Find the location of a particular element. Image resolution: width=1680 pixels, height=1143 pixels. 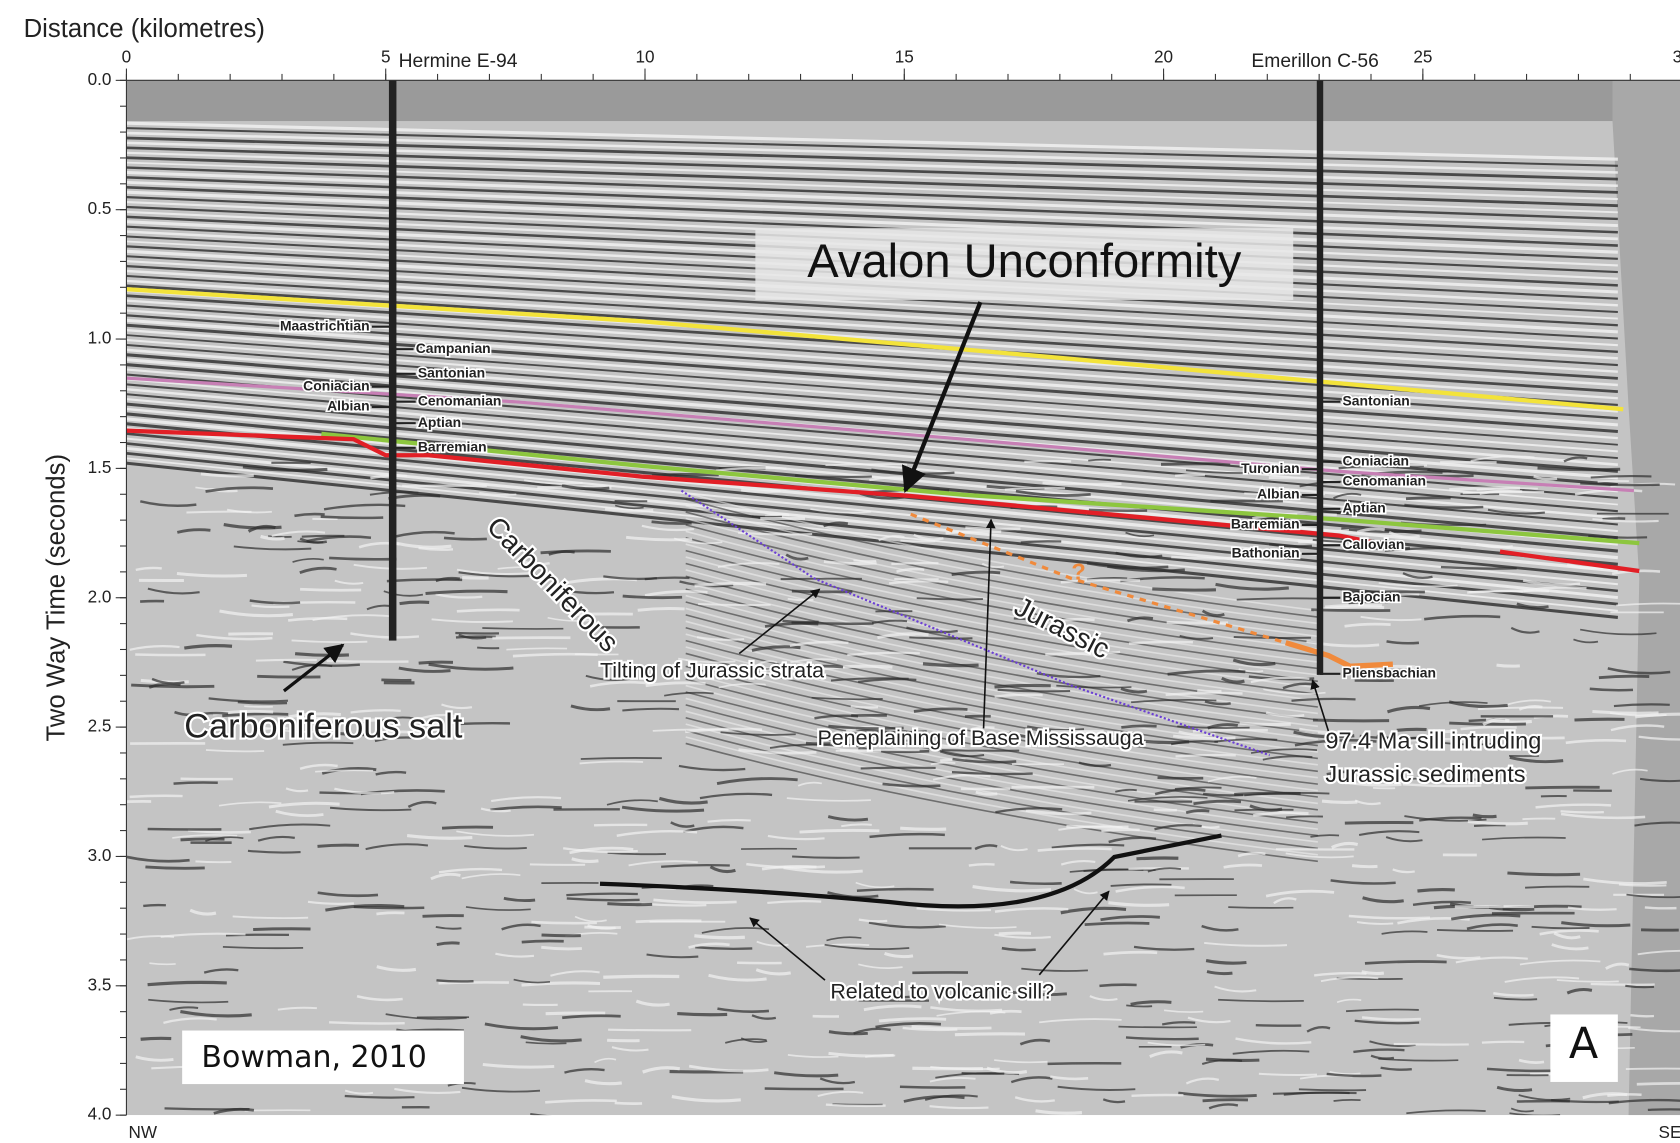

annotation: Avalon Unconformity is located at coordinates (1024, 260).